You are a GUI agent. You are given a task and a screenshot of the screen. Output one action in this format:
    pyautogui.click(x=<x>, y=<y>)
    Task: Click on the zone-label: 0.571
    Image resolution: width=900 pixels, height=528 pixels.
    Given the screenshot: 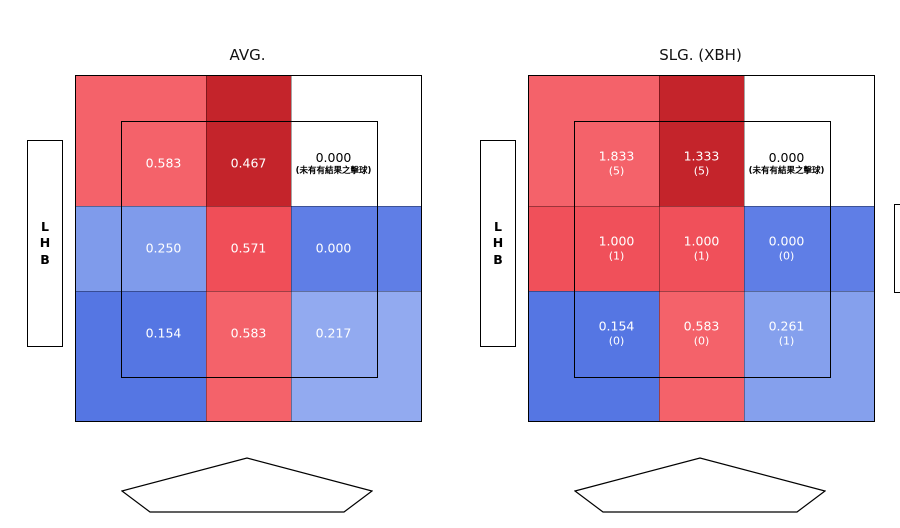 What is the action you would take?
    pyautogui.click(x=249, y=248)
    